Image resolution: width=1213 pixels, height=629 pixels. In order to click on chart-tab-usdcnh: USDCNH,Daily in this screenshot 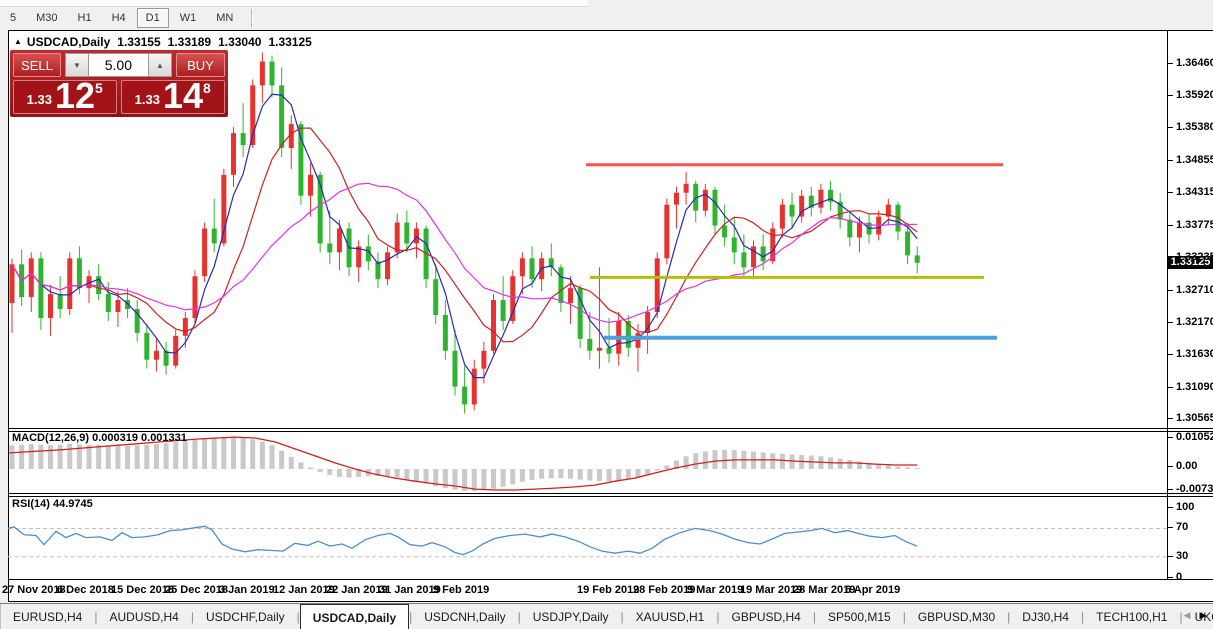, I will do `click(465, 617)`.